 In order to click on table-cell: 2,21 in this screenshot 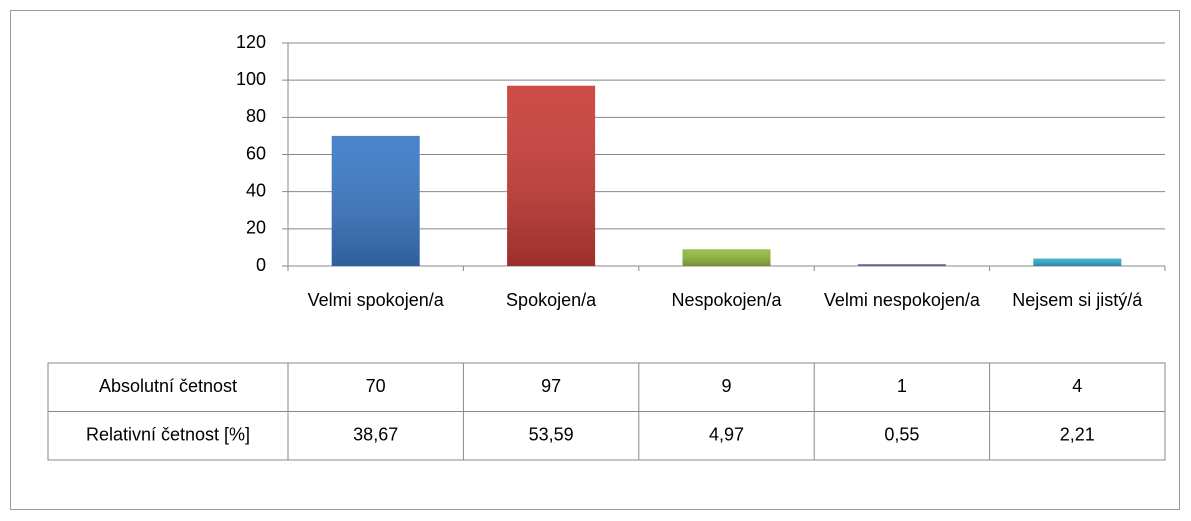, I will do `click(1077, 435)`.